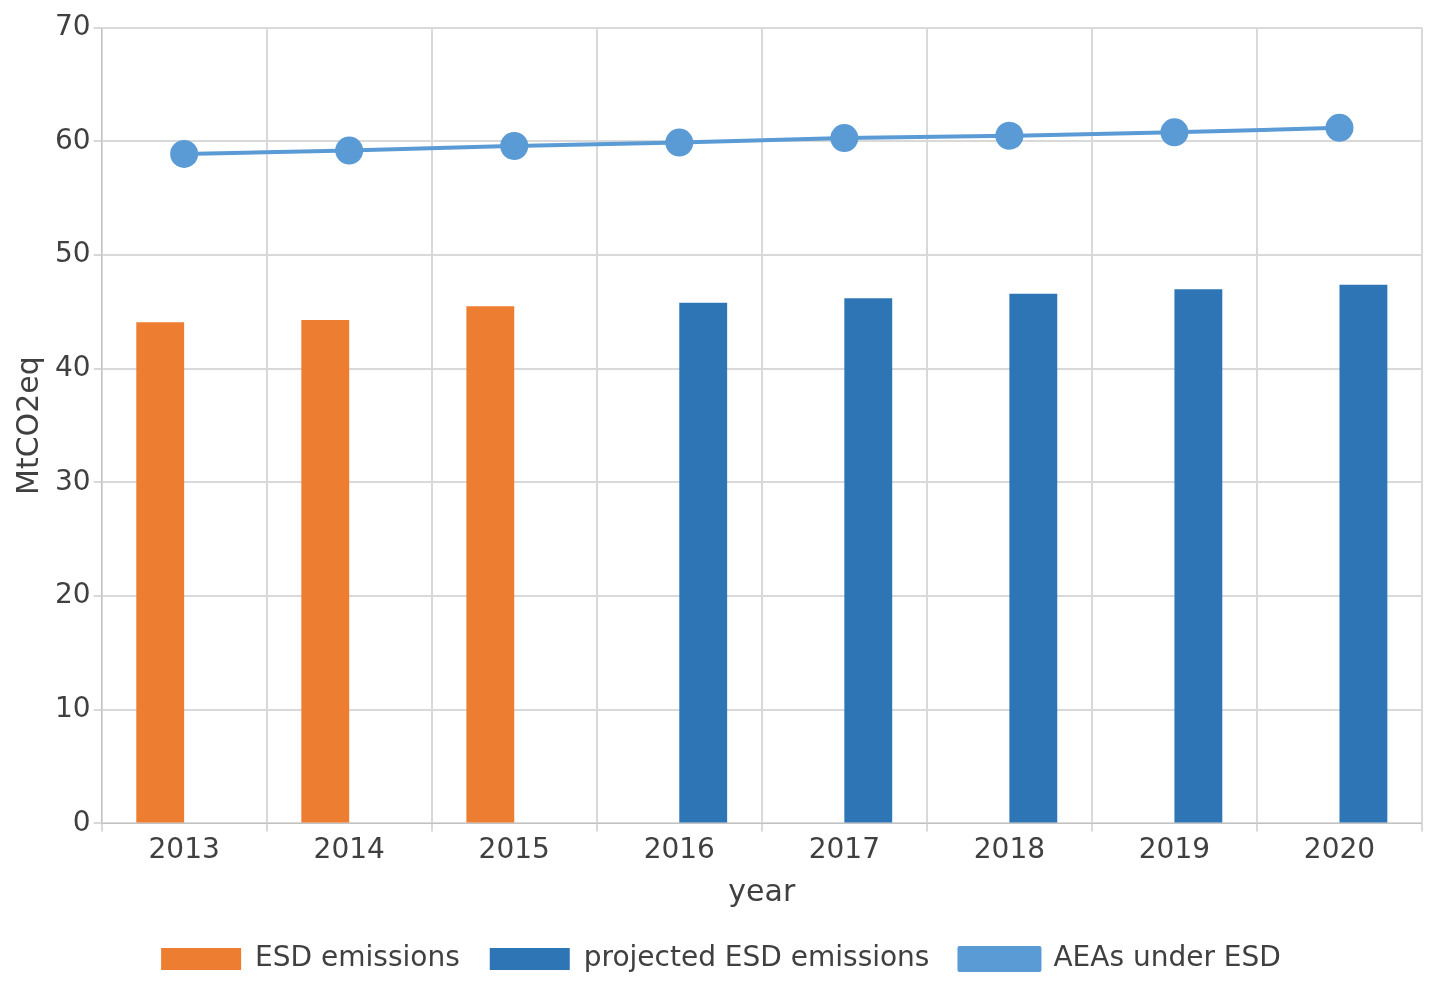 The image size is (1450, 994). What do you see at coordinates (514, 849) in the screenshot?
I see `x-tick-label: 2015` at bounding box center [514, 849].